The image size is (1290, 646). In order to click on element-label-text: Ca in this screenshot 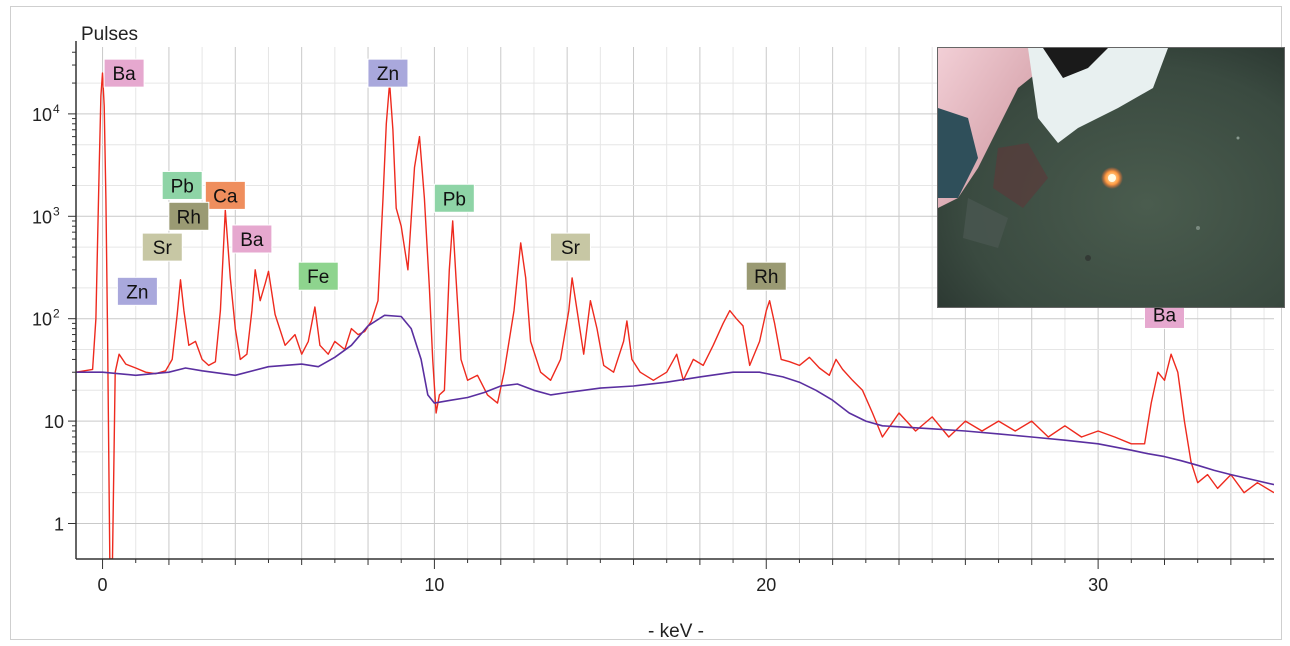, I will do `click(225, 196)`.